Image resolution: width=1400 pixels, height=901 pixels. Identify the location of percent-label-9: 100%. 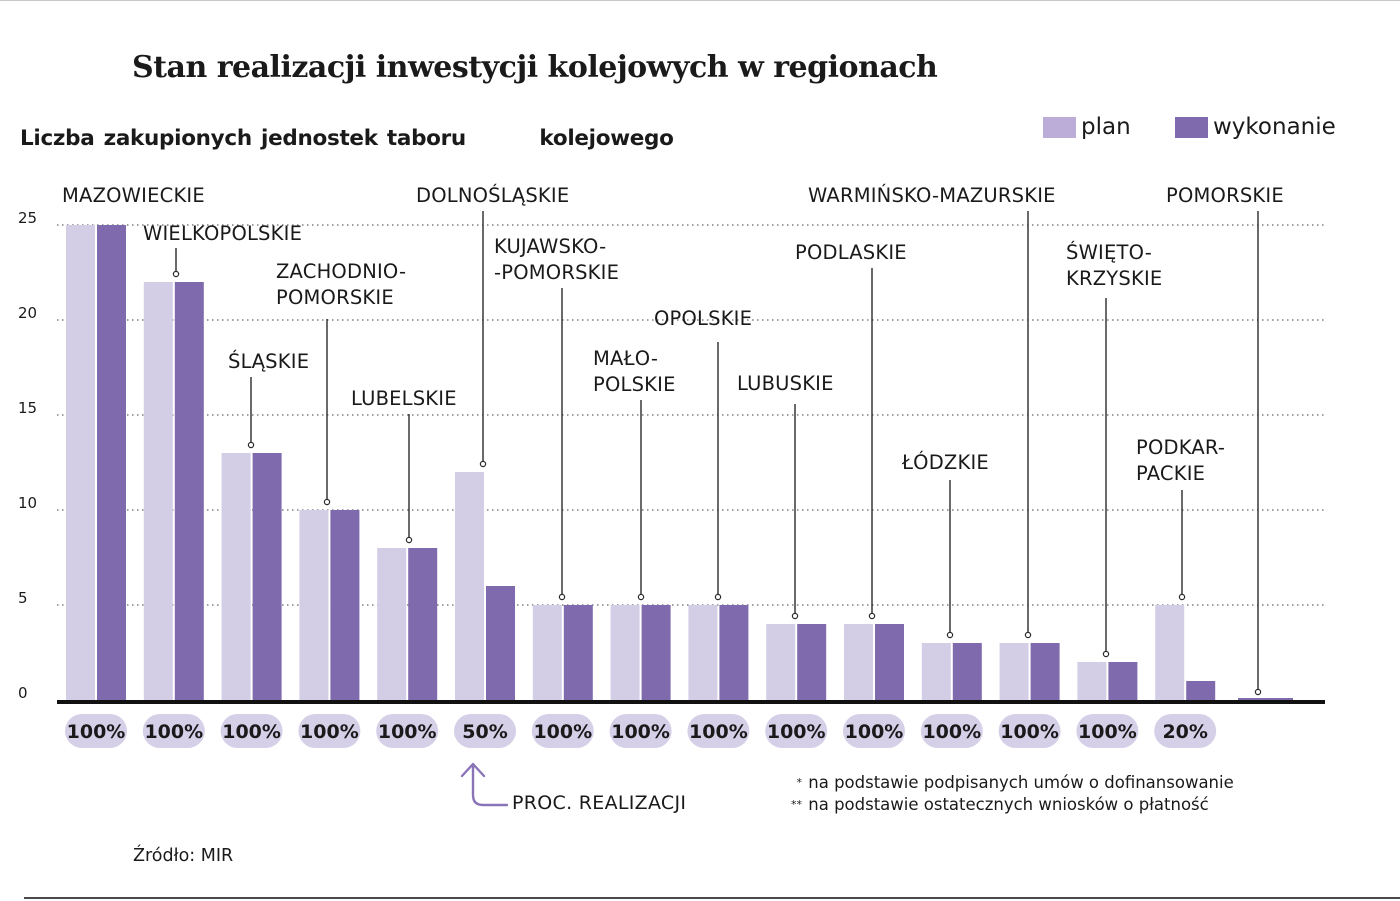
(796, 732).